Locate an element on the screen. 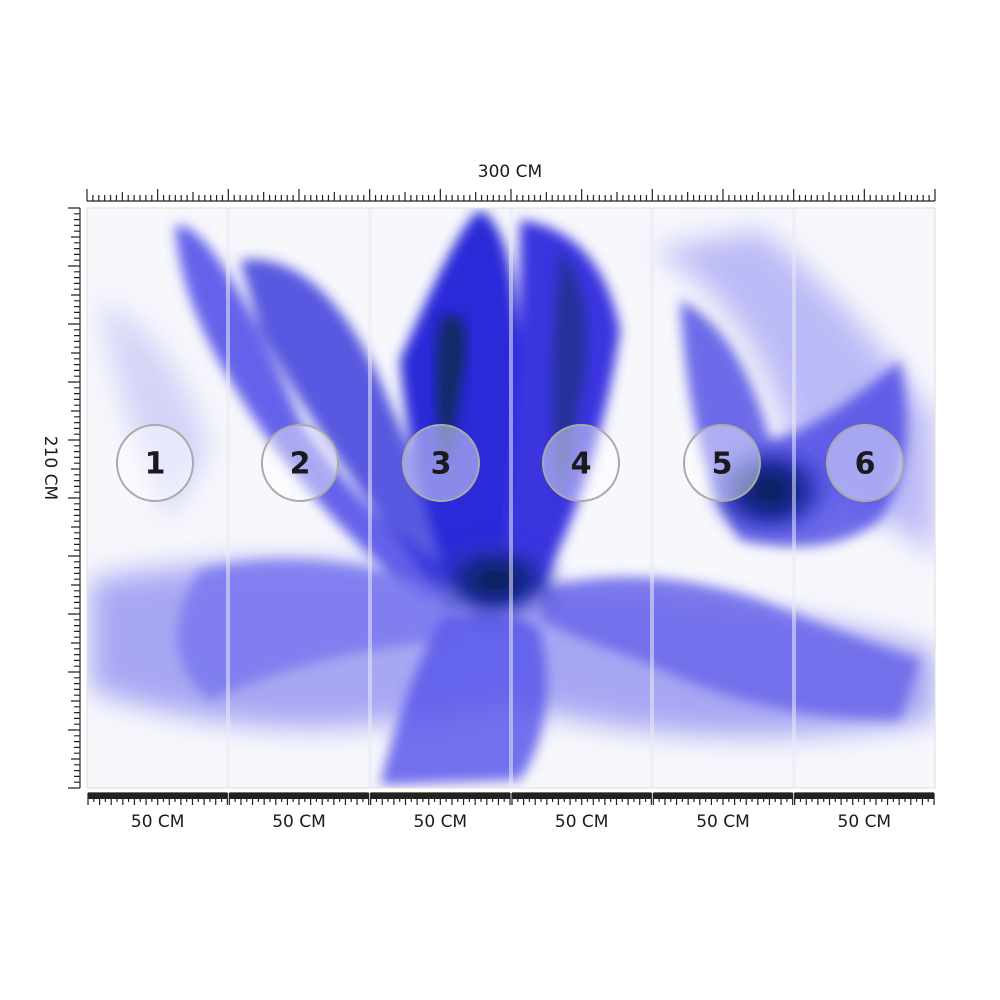  panel-number: 4 is located at coordinates (581, 464).